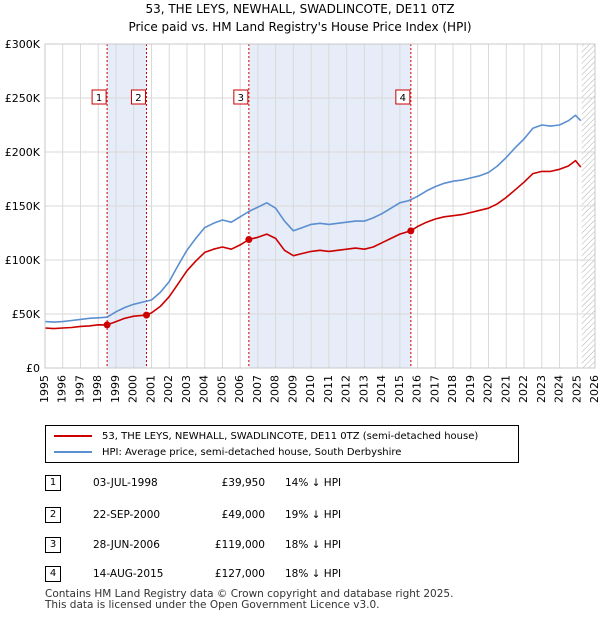 The image size is (600, 620). What do you see at coordinates (150, 389) in the screenshot?
I see `x-tick-label: 2001` at bounding box center [150, 389].